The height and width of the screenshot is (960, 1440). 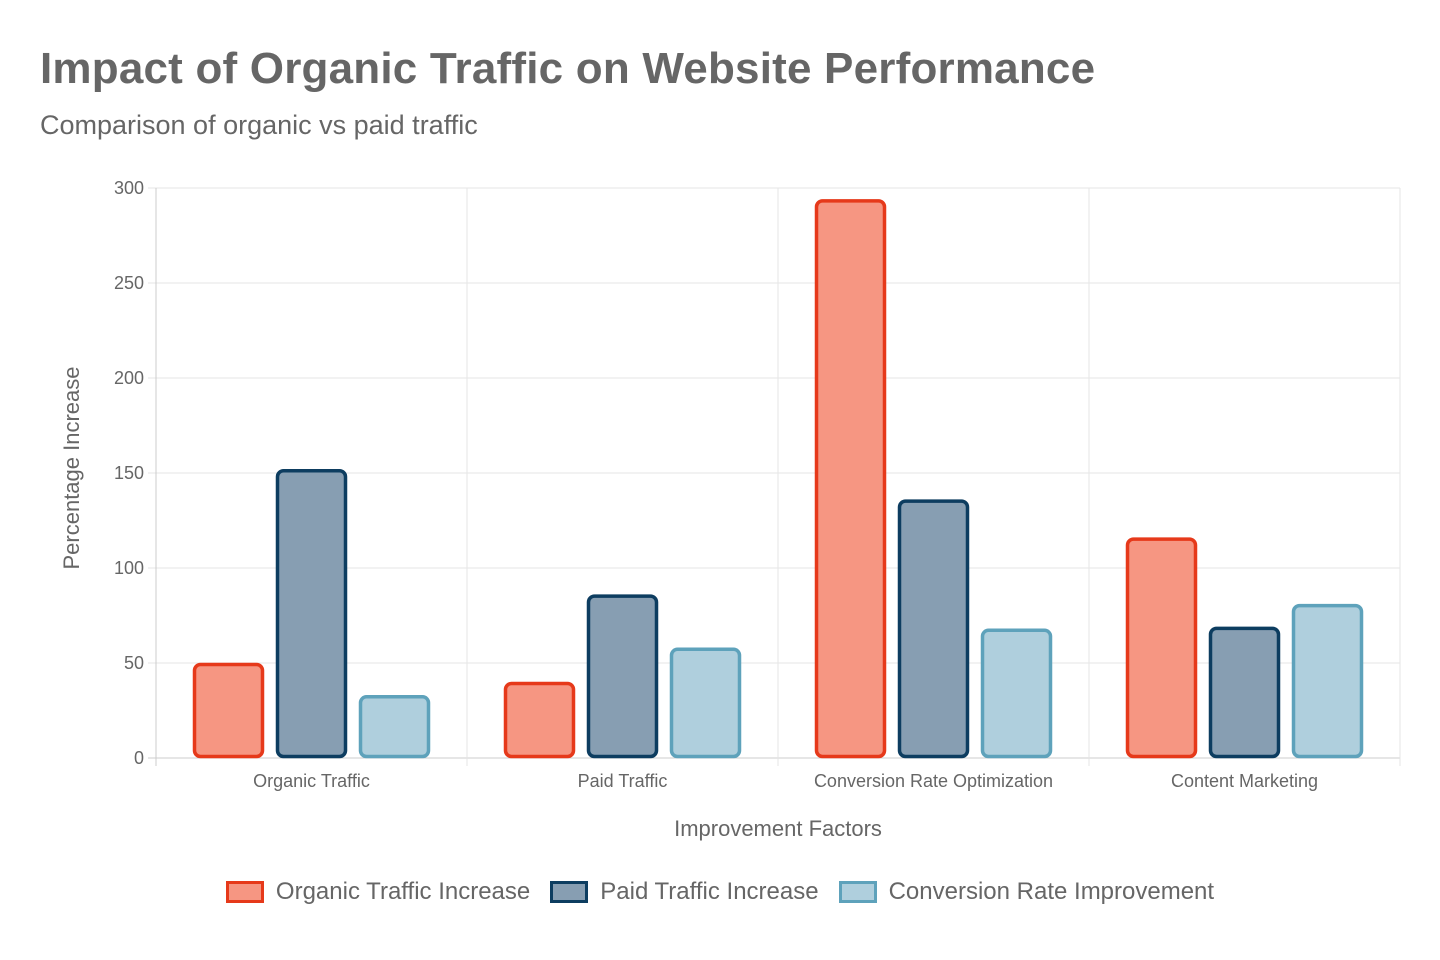 I want to click on y-tick-label: 200, so click(x=129, y=378).